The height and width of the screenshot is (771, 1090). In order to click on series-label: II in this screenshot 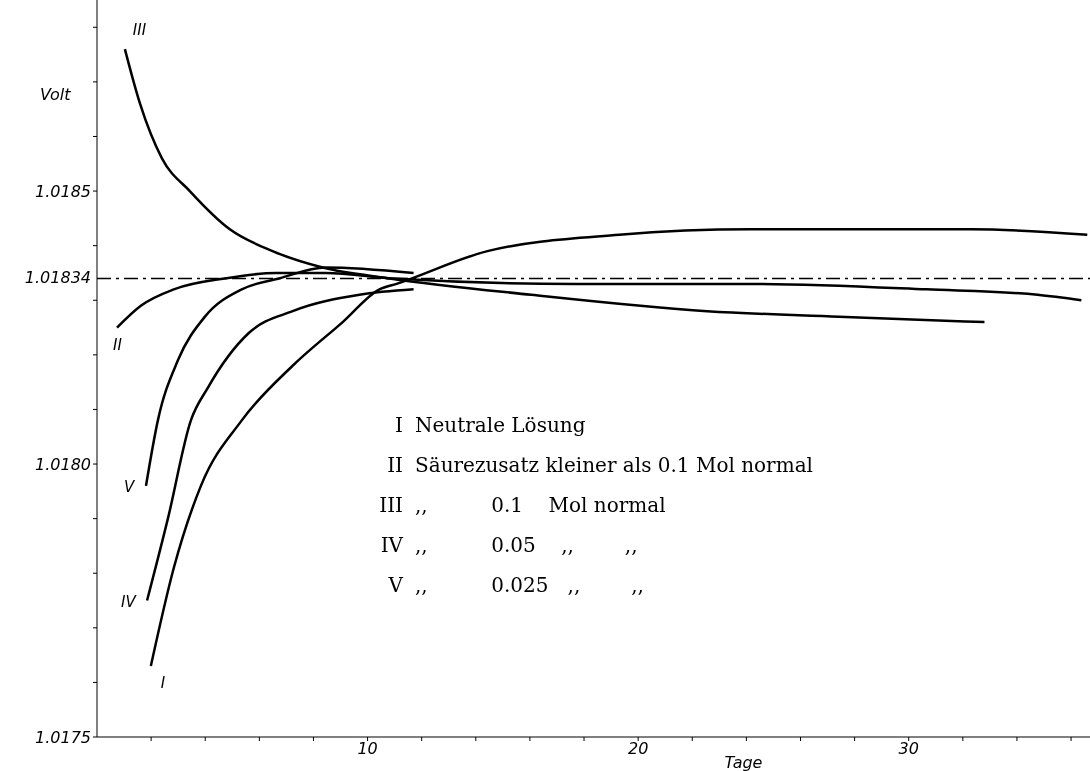, I will do `click(118, 344)`.